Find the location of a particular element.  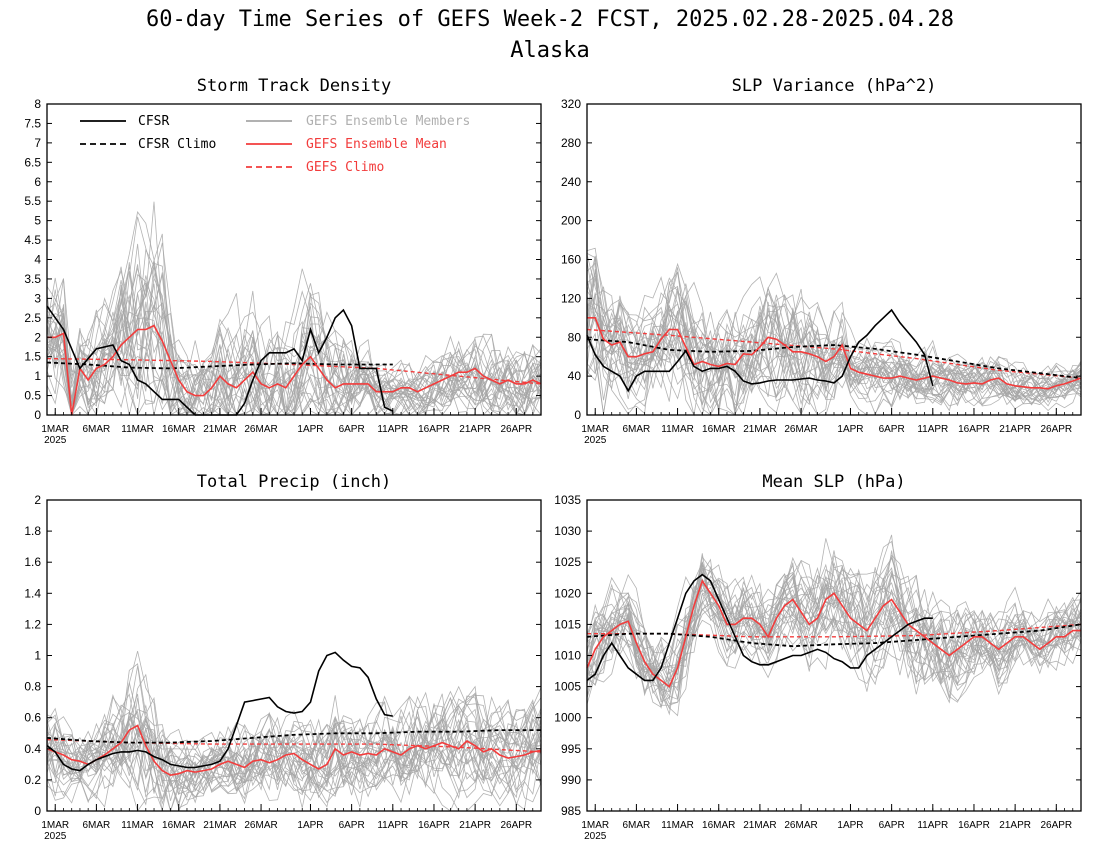

slp-variance-ensemble-members is located at coordinates (834, 332).